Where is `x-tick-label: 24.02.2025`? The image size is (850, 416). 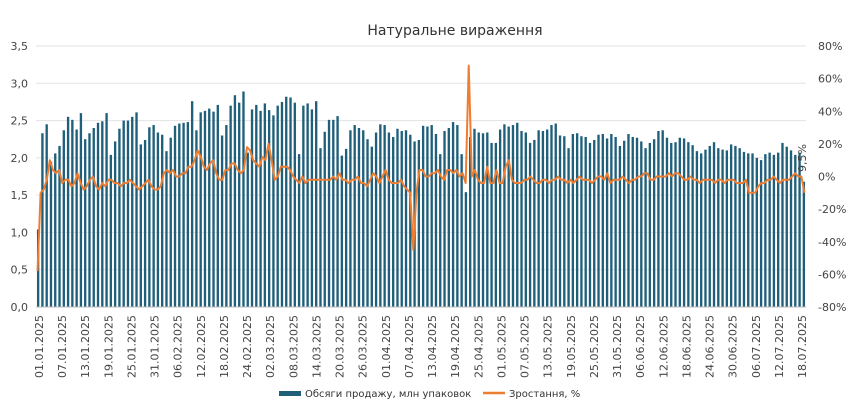
x-tick-label: 24.02.2025 is located at coordinates (247, 346).